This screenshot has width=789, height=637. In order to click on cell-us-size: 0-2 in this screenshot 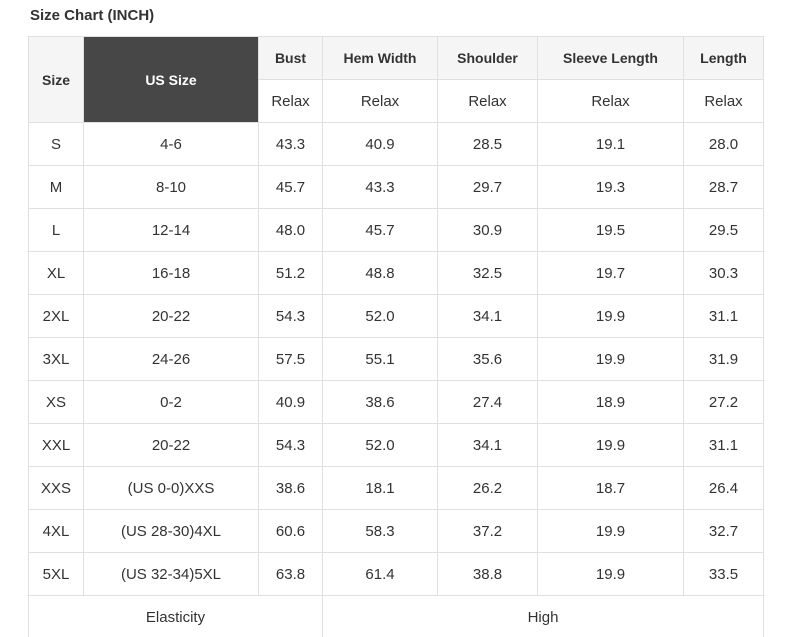, I will do `click(171, 402)`.